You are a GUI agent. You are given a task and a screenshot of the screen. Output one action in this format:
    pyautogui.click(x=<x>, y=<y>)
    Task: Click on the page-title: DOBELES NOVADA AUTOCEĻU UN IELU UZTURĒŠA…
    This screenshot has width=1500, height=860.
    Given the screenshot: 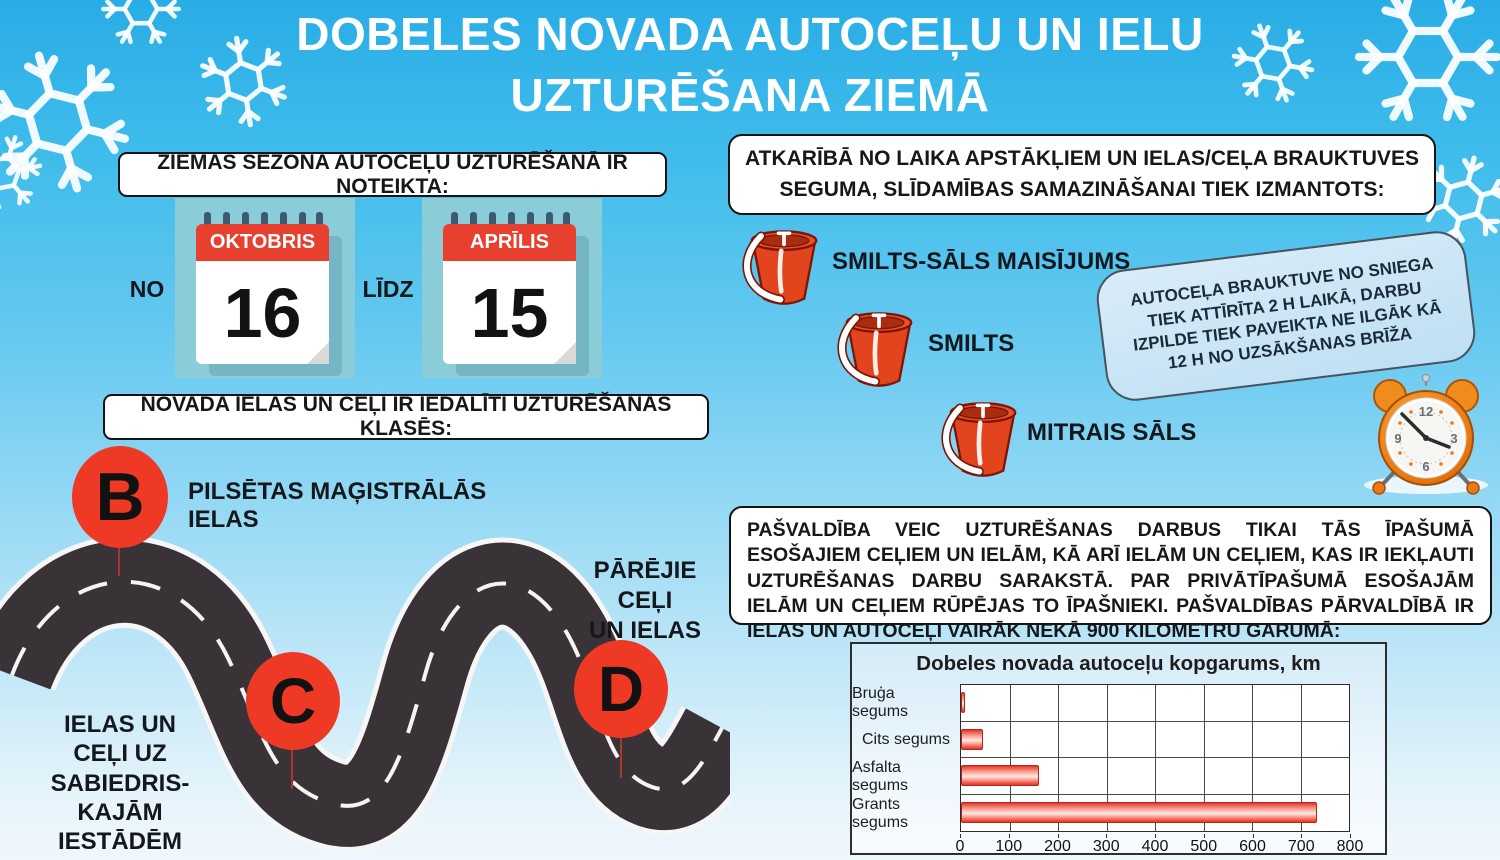 What is the action you would take?
    pyautogui.click(x=750, y=64)
    